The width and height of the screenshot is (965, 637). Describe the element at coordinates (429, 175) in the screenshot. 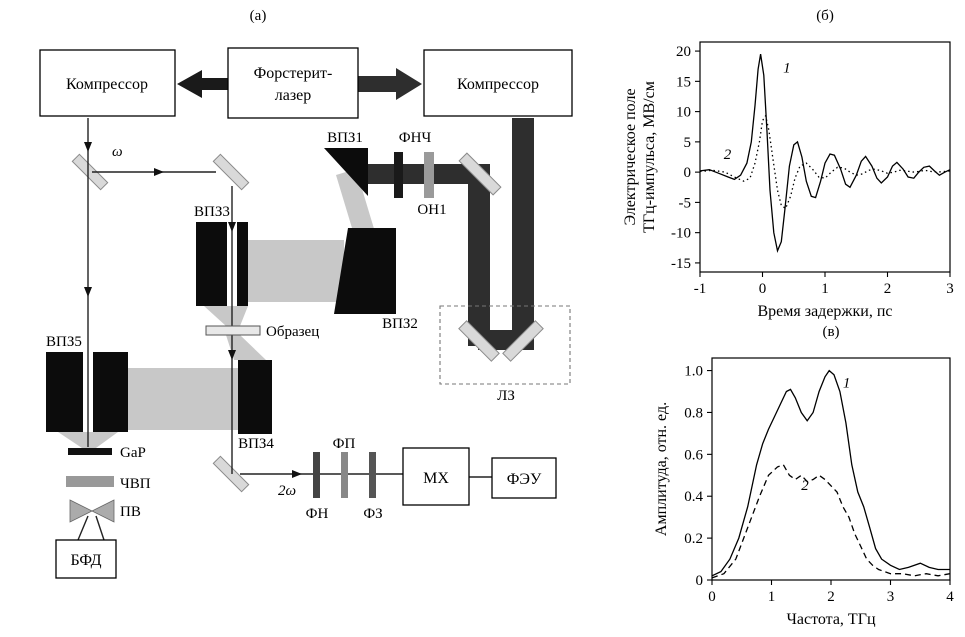

I see `on1-attenuator-bar` at that location.